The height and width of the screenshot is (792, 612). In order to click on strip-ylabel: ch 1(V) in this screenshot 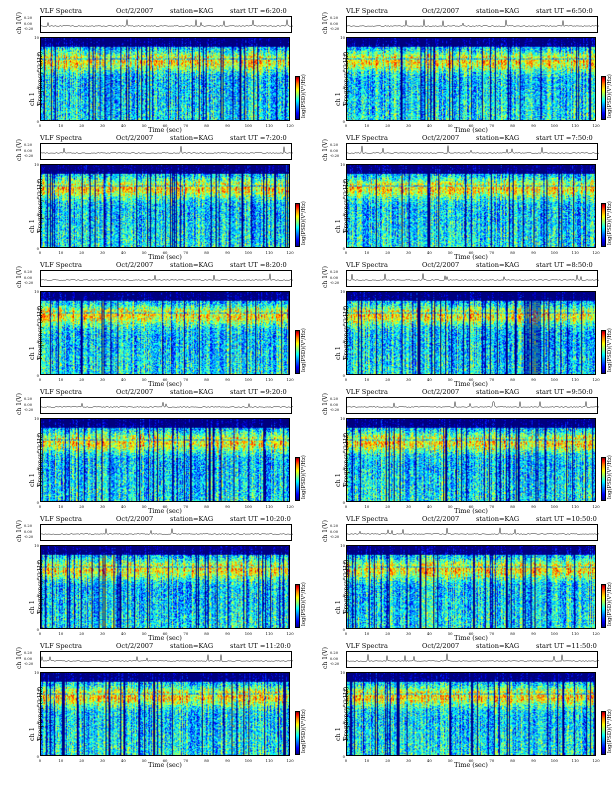, I will do `click(325, 658)`.